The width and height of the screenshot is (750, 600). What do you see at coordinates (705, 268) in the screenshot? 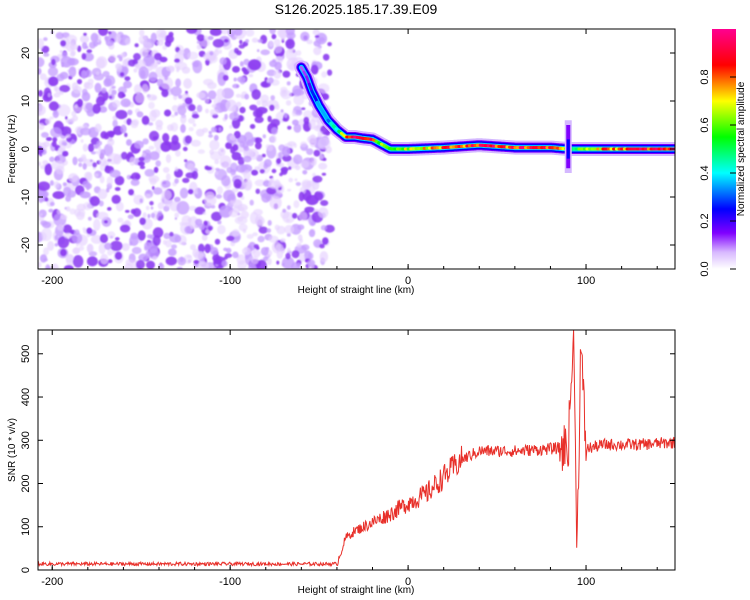
I see `colorbar-tick-label: 0.0` at bounding box center [705, 268].